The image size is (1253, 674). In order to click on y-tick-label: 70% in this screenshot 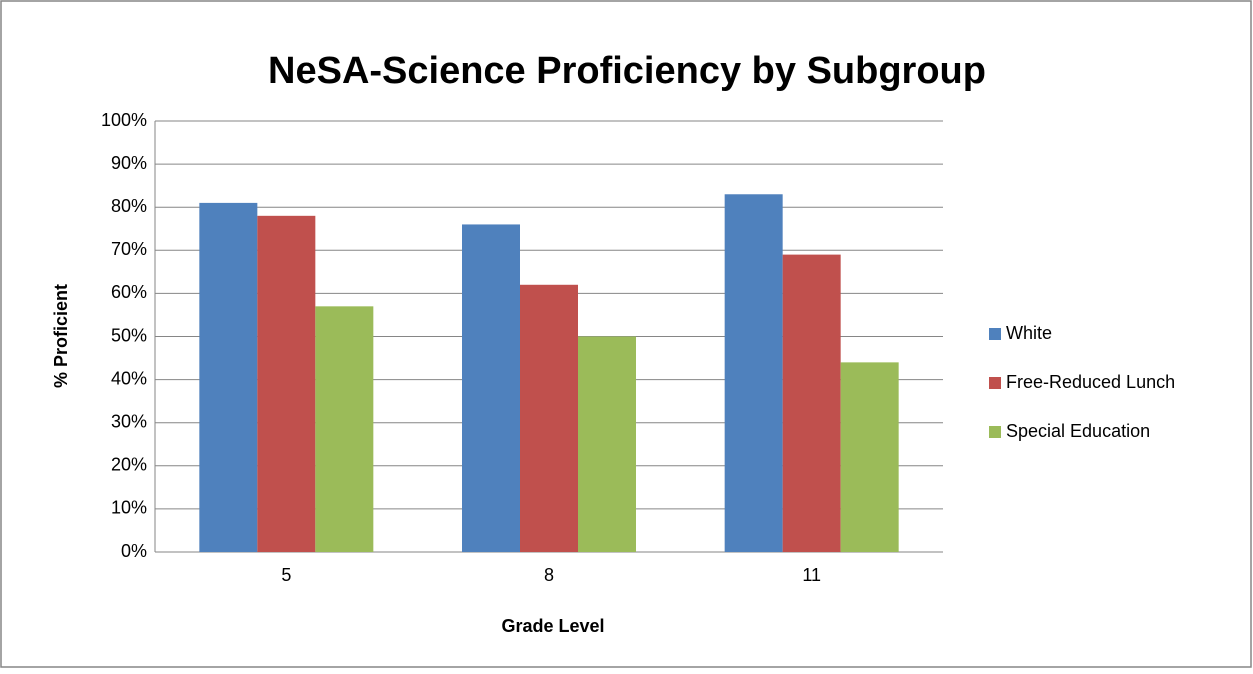, I will do `click(129, 249)`.